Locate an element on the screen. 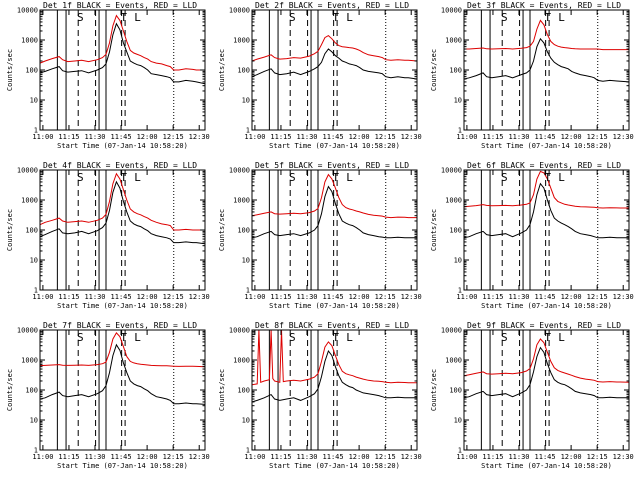 The height and width of the screenshot is (480, 640). panel-title: Det 9f BLACK = Events, RED = LLD is located at coordinates (544, 325).